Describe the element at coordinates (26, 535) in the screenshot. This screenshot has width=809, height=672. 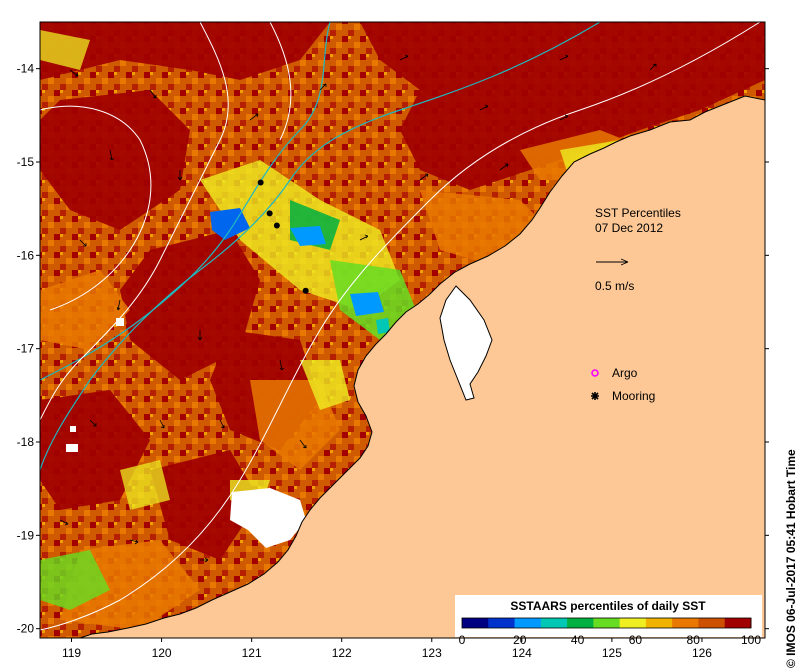
I see `y-tick-label: -19` at that location.